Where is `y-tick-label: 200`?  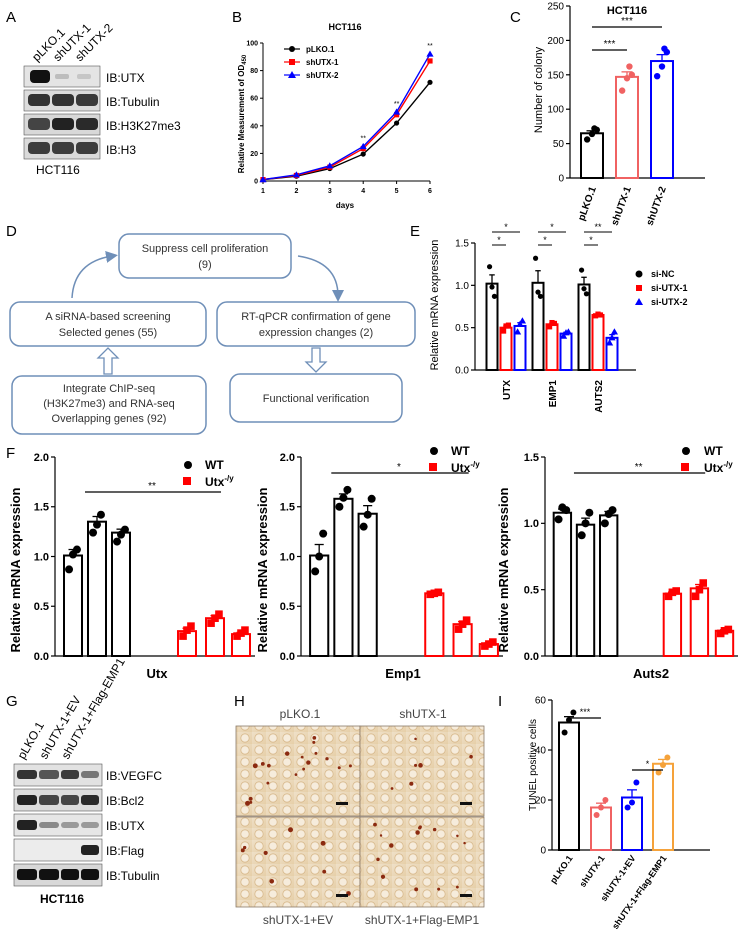
y-tick-label: 200 is located at coordinates (555, 41).